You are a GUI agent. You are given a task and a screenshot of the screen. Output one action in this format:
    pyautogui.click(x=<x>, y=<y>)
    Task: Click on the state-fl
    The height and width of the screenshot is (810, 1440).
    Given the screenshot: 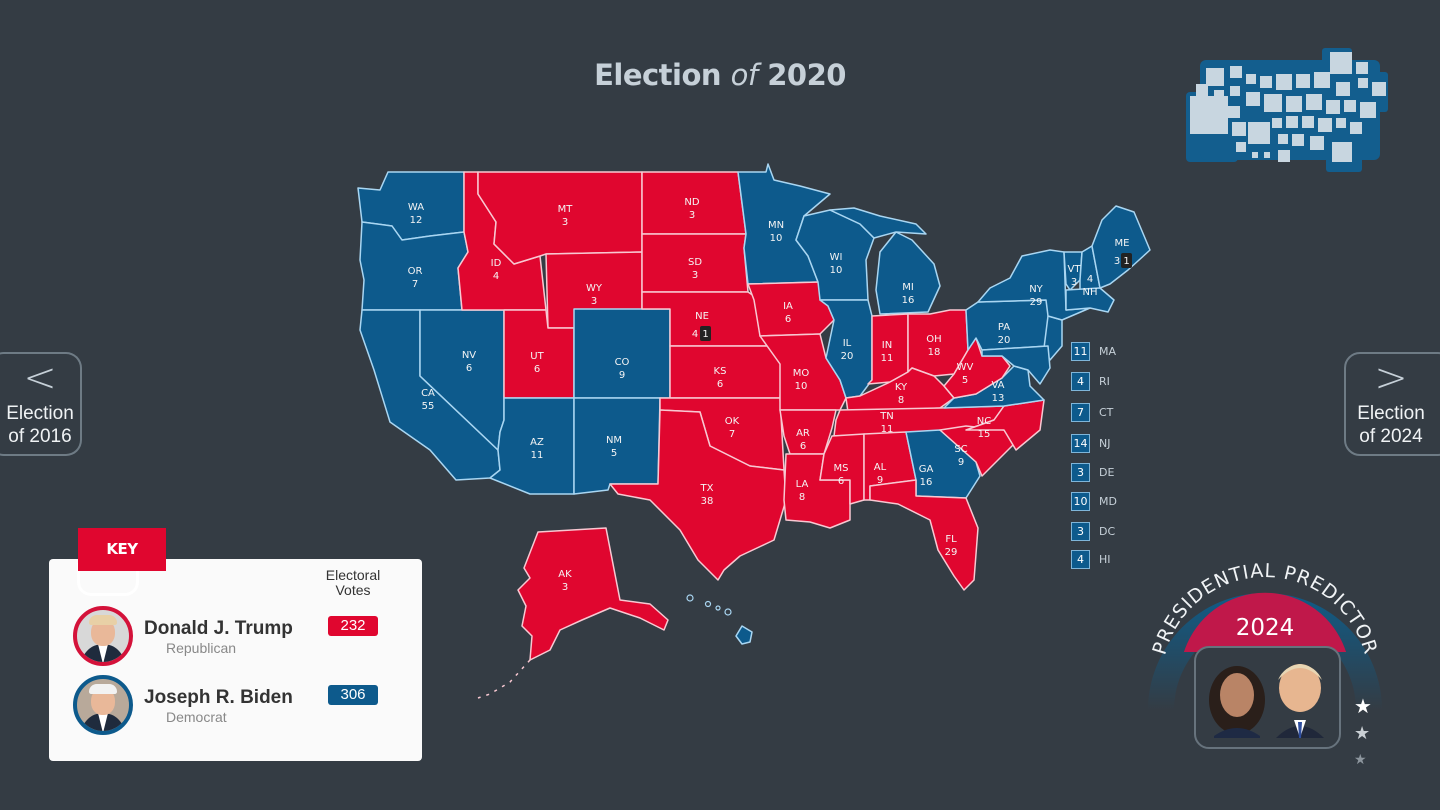 What is the action you would take?
    pyautogui.click(x=924, y=535)
    